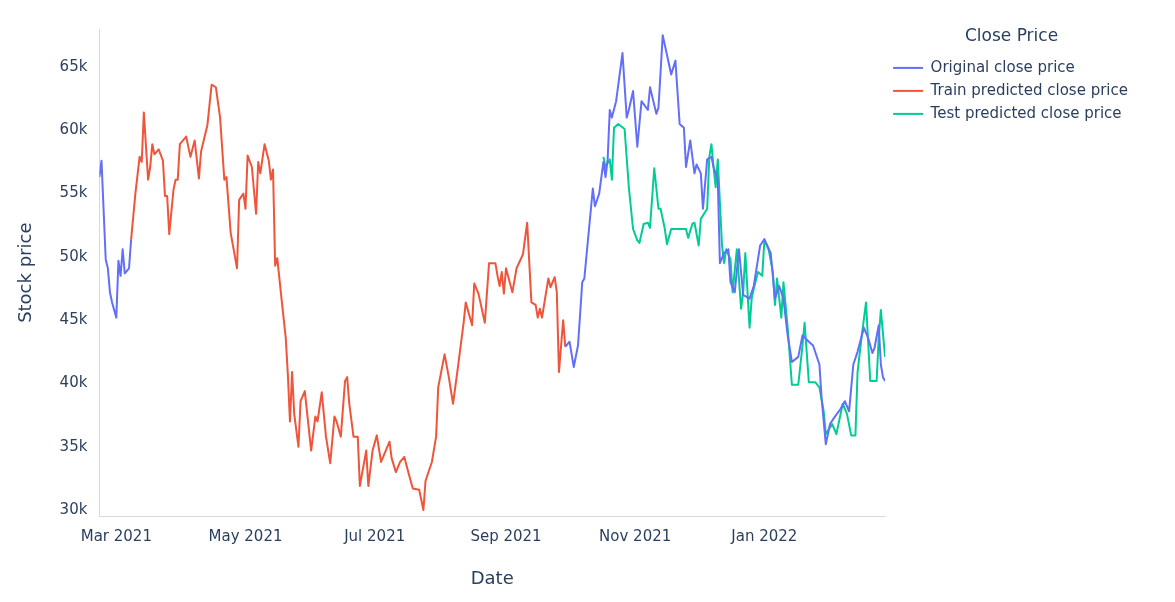 This screenshot has width=1175, height=602. What do you see at coordinates (73, 319) in the screenshot?
I see `y-tick-label: 45k` at bounding box center [73, 319].